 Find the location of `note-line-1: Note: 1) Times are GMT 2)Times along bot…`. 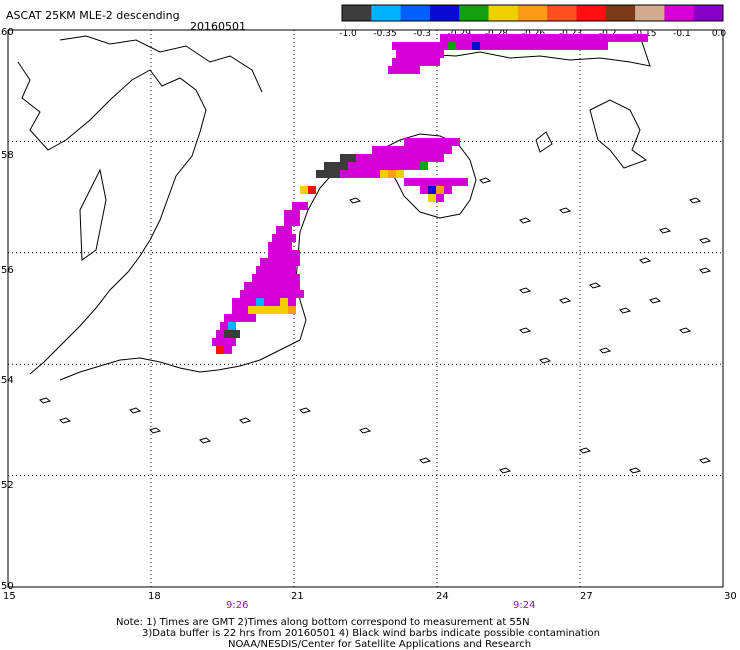

note-line-1: Note: 1) Times are GMT 2)Times along bot… is located at coordinates (323, 622).